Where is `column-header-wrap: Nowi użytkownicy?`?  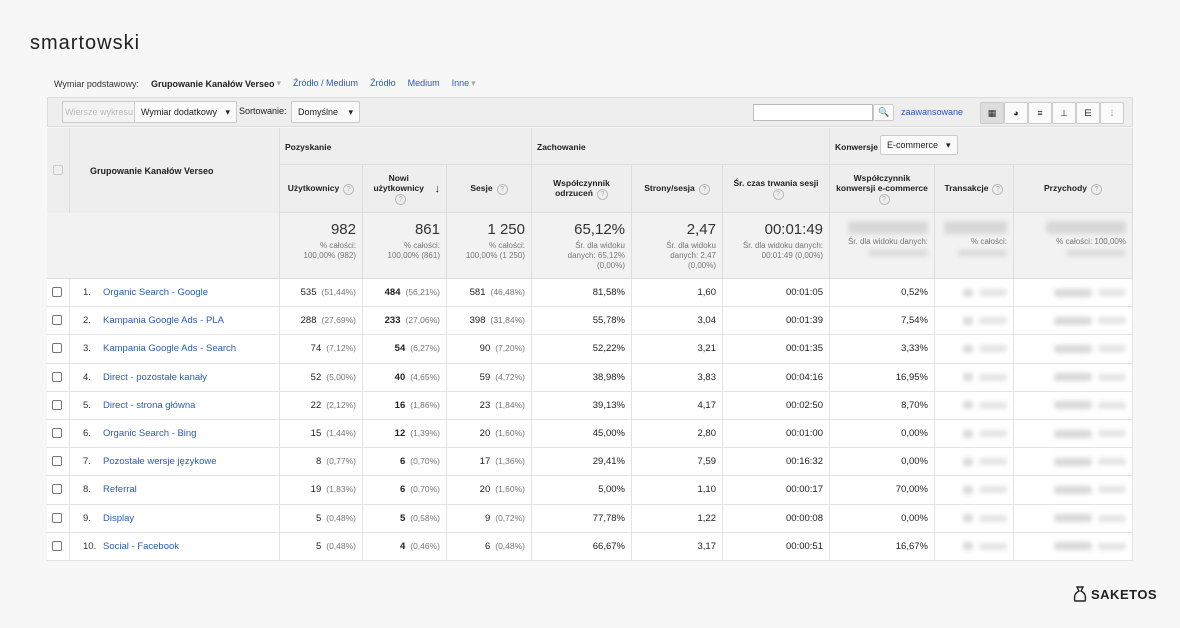
column-header-wrap: Nowi użytkownicy? is located at coordinates (399, 189).